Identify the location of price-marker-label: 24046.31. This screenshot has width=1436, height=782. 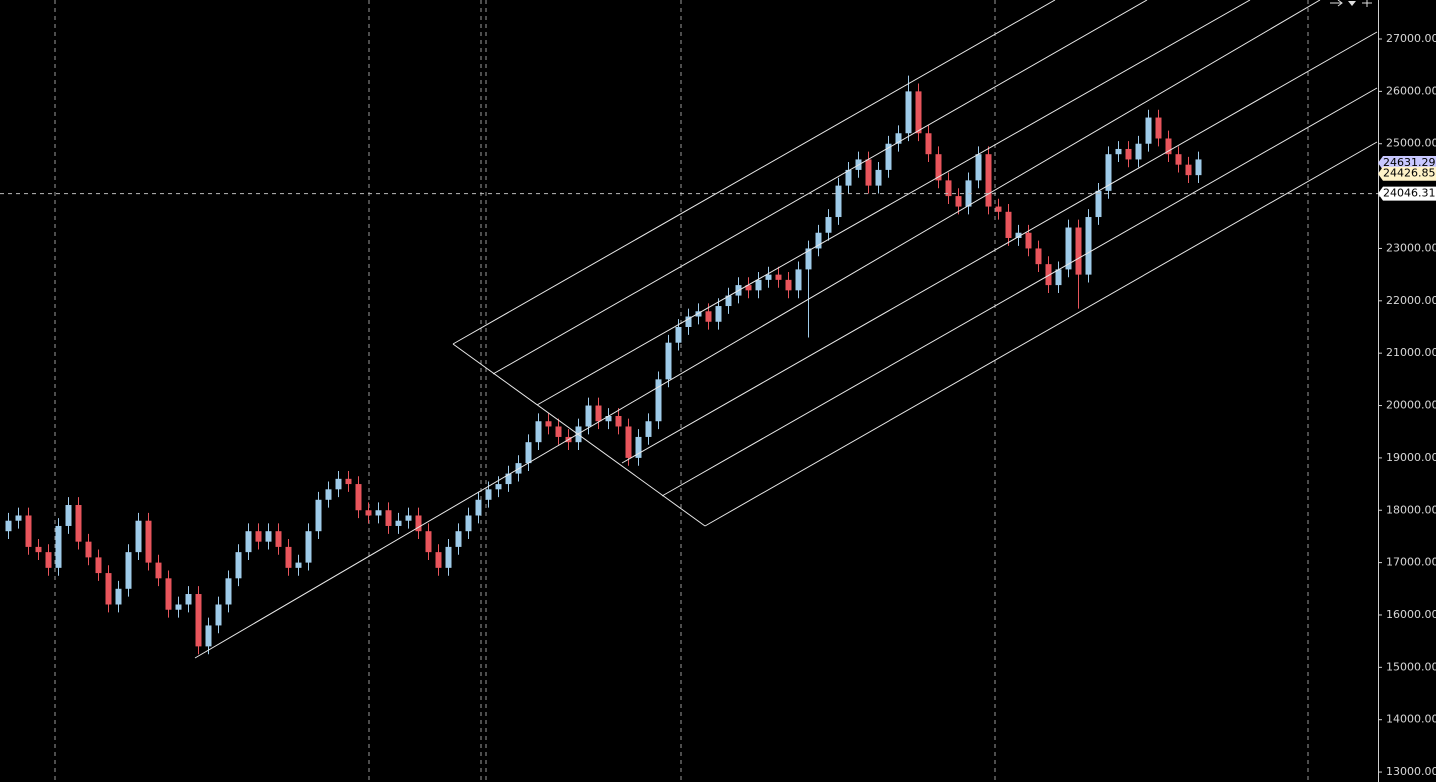
(1409, 193).